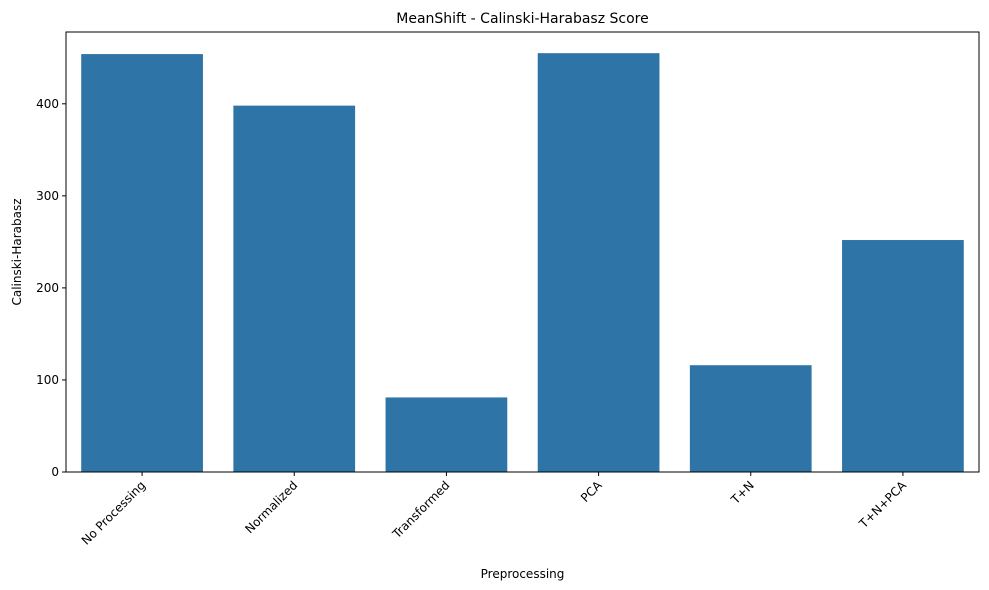  Describe the element at coordinates (750, 418) in the screenshot. I see `bar-t-n` at that location.